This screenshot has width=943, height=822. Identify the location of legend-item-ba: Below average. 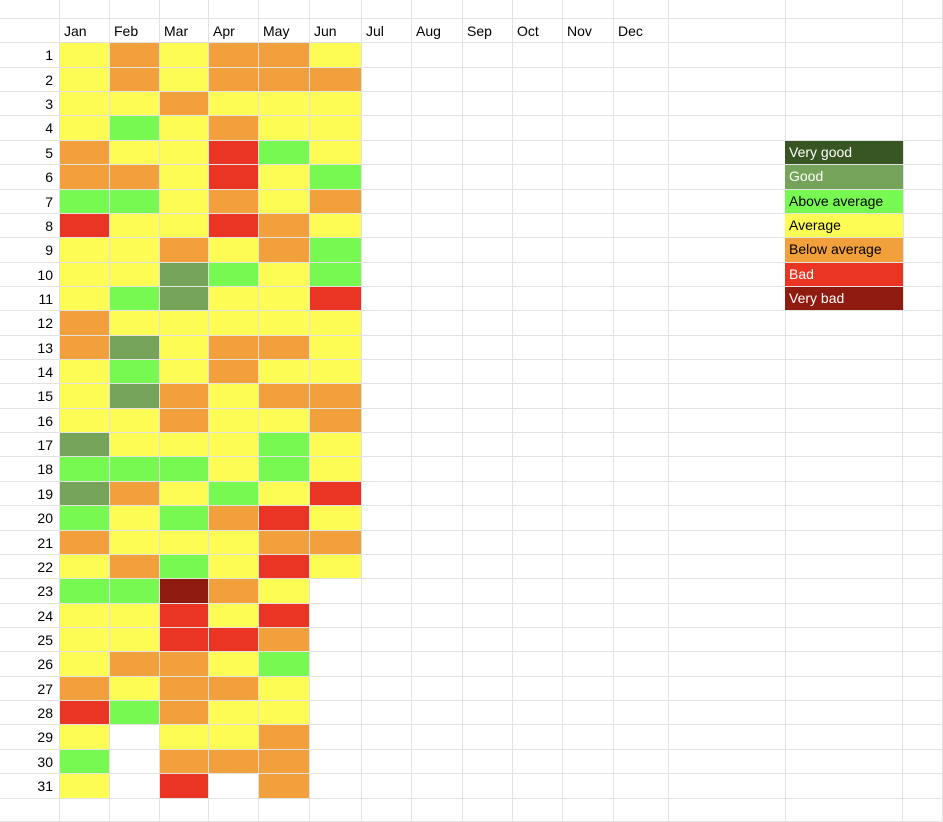
(844, 250).